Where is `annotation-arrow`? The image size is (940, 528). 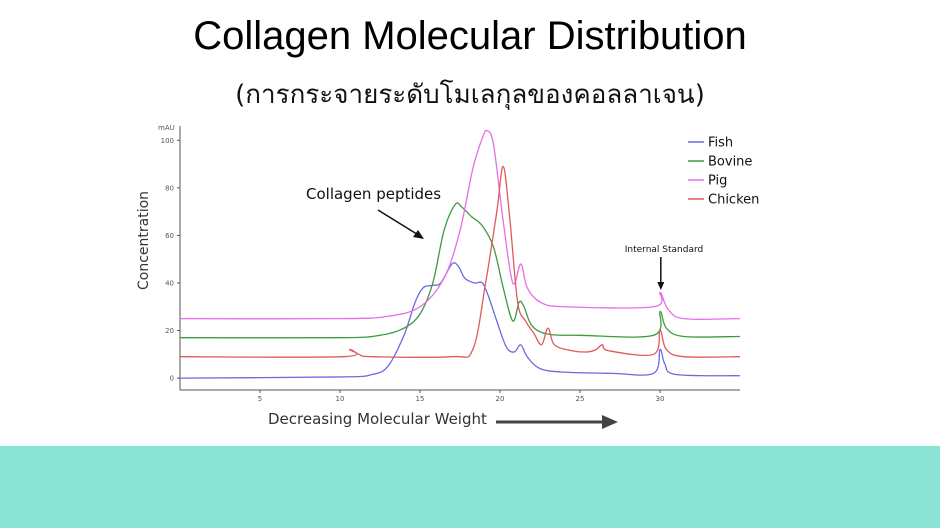 annotation-arrow is located at coordinates (399, 223).